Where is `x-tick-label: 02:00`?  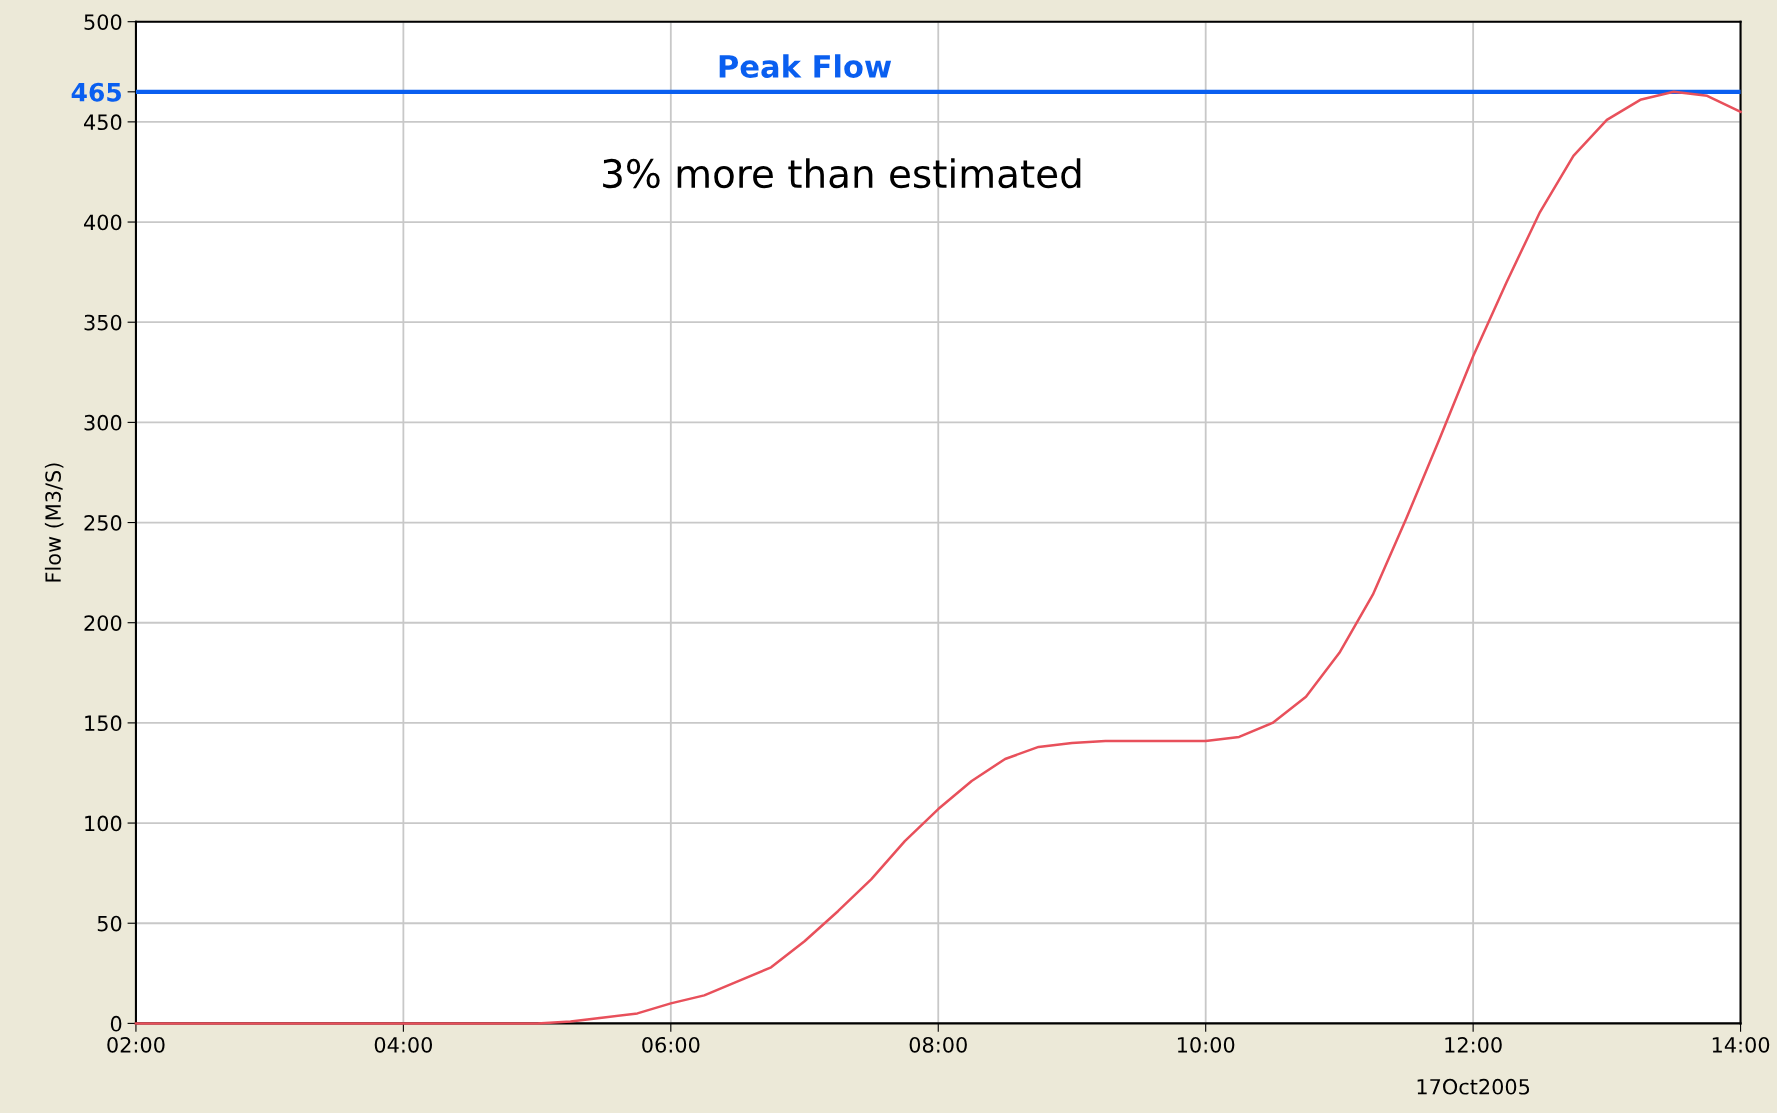
x-tick-label: 02:00 is located at coordinates (136, 1044).